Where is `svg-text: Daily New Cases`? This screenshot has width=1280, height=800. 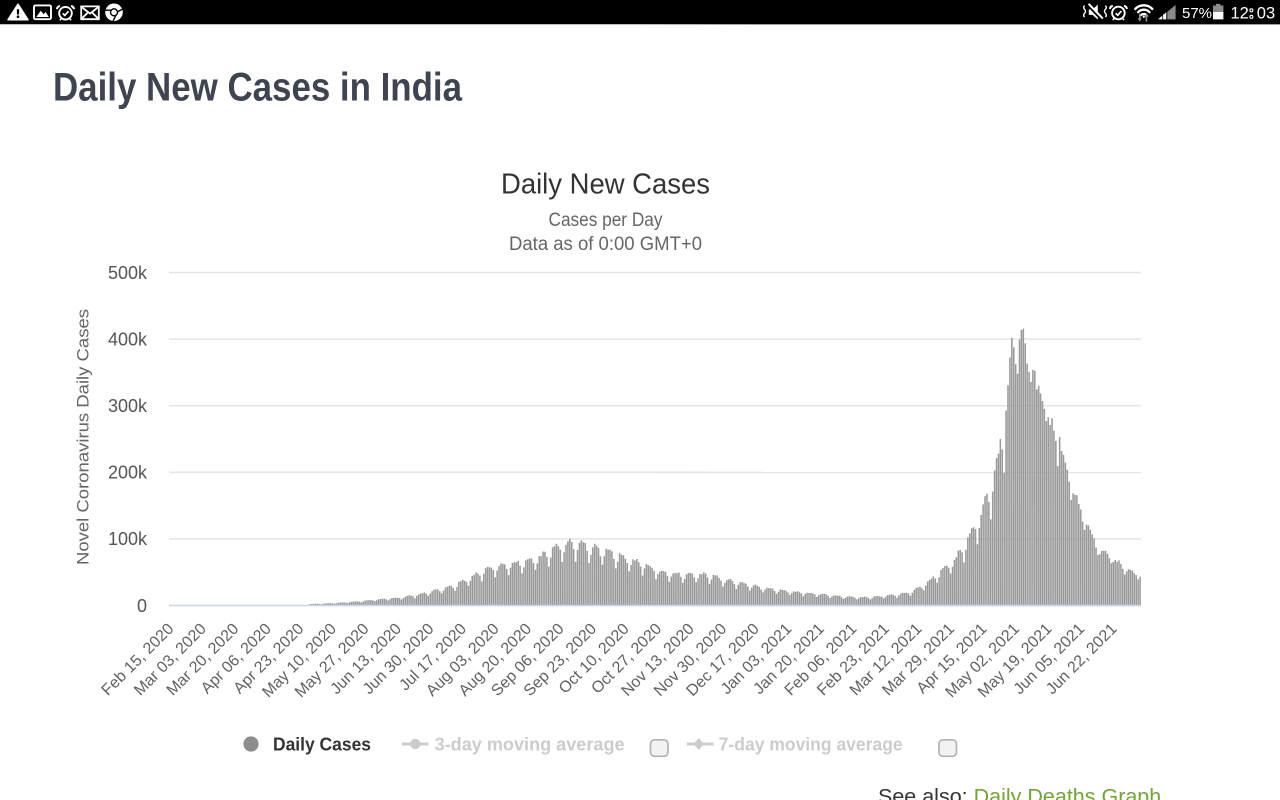
svg-text: Daily New Cases is located at coordinates (605, 185).